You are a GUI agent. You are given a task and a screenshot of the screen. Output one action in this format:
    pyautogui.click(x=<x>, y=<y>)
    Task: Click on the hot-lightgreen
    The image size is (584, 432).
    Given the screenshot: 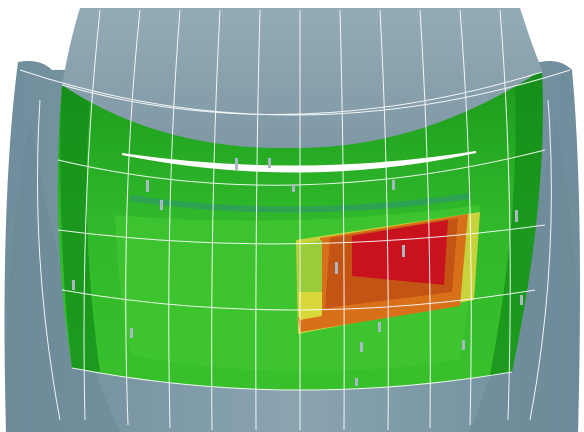 What is the action you would take?
    pyautogui.click(x=310, y=266)
    